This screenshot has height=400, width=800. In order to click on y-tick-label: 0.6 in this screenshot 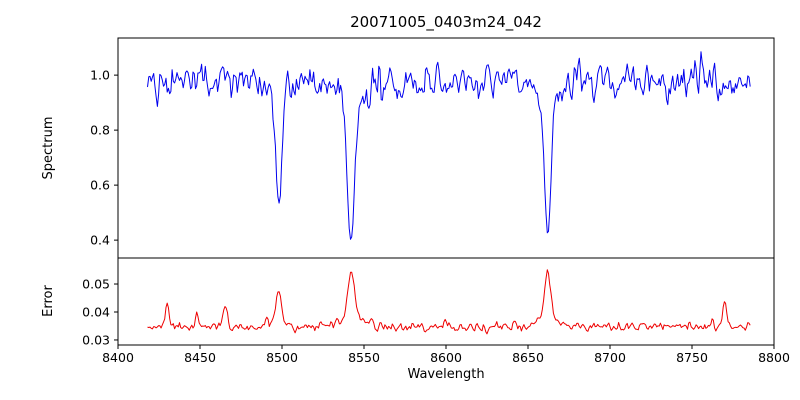, I will do `click(100, 185)`.